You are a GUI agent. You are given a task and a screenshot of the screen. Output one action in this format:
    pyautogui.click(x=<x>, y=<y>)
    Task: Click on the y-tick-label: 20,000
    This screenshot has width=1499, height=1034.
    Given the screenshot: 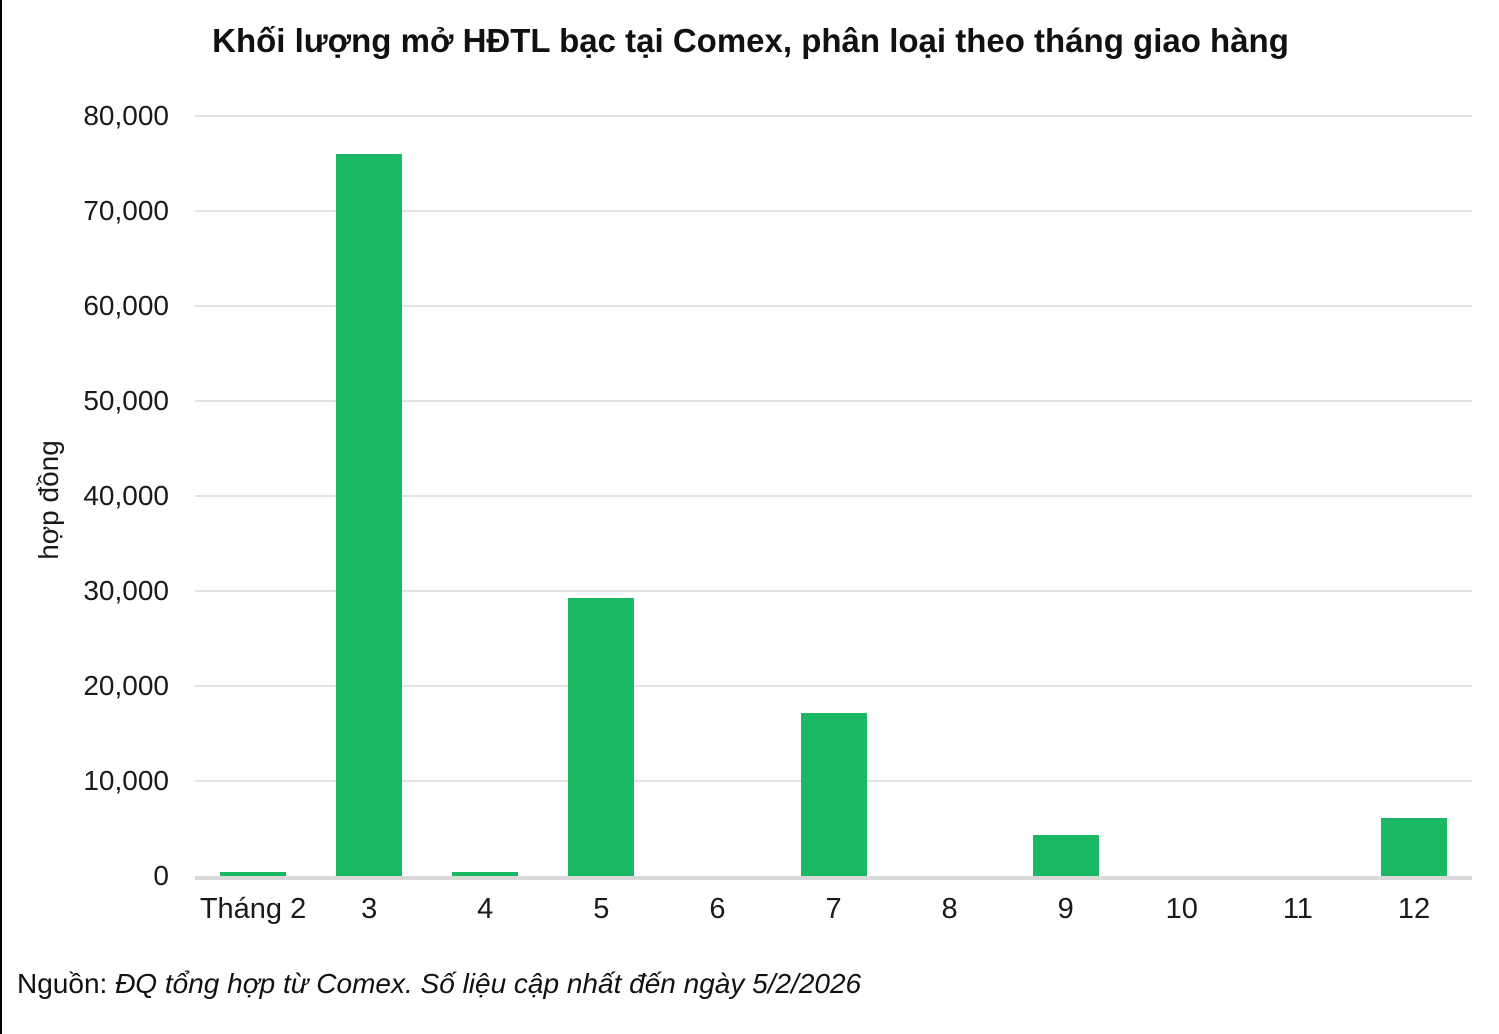 What is the action you would take?
    pyautogui.click(x=126, y=685)
    